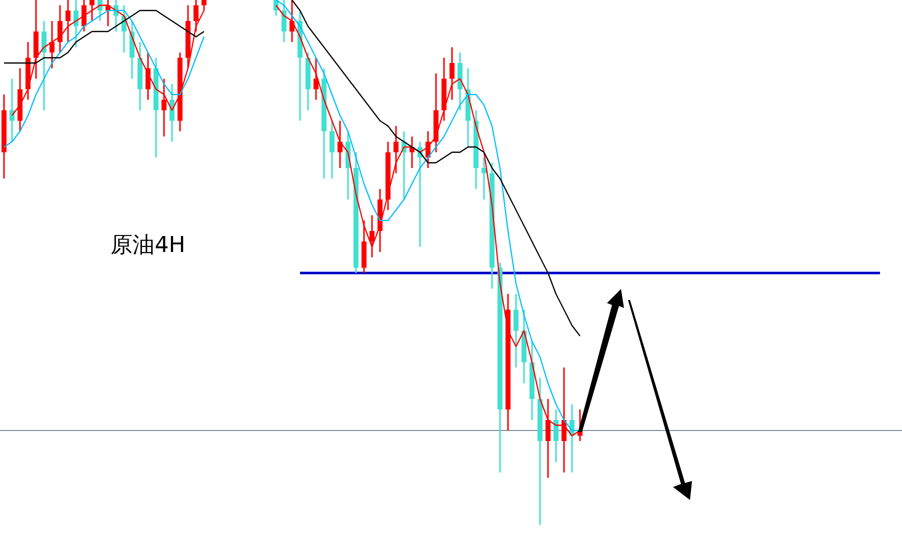 This screenshot has height=534, width=902. I want to click on annotation: 原油4H, so click(148, 245).